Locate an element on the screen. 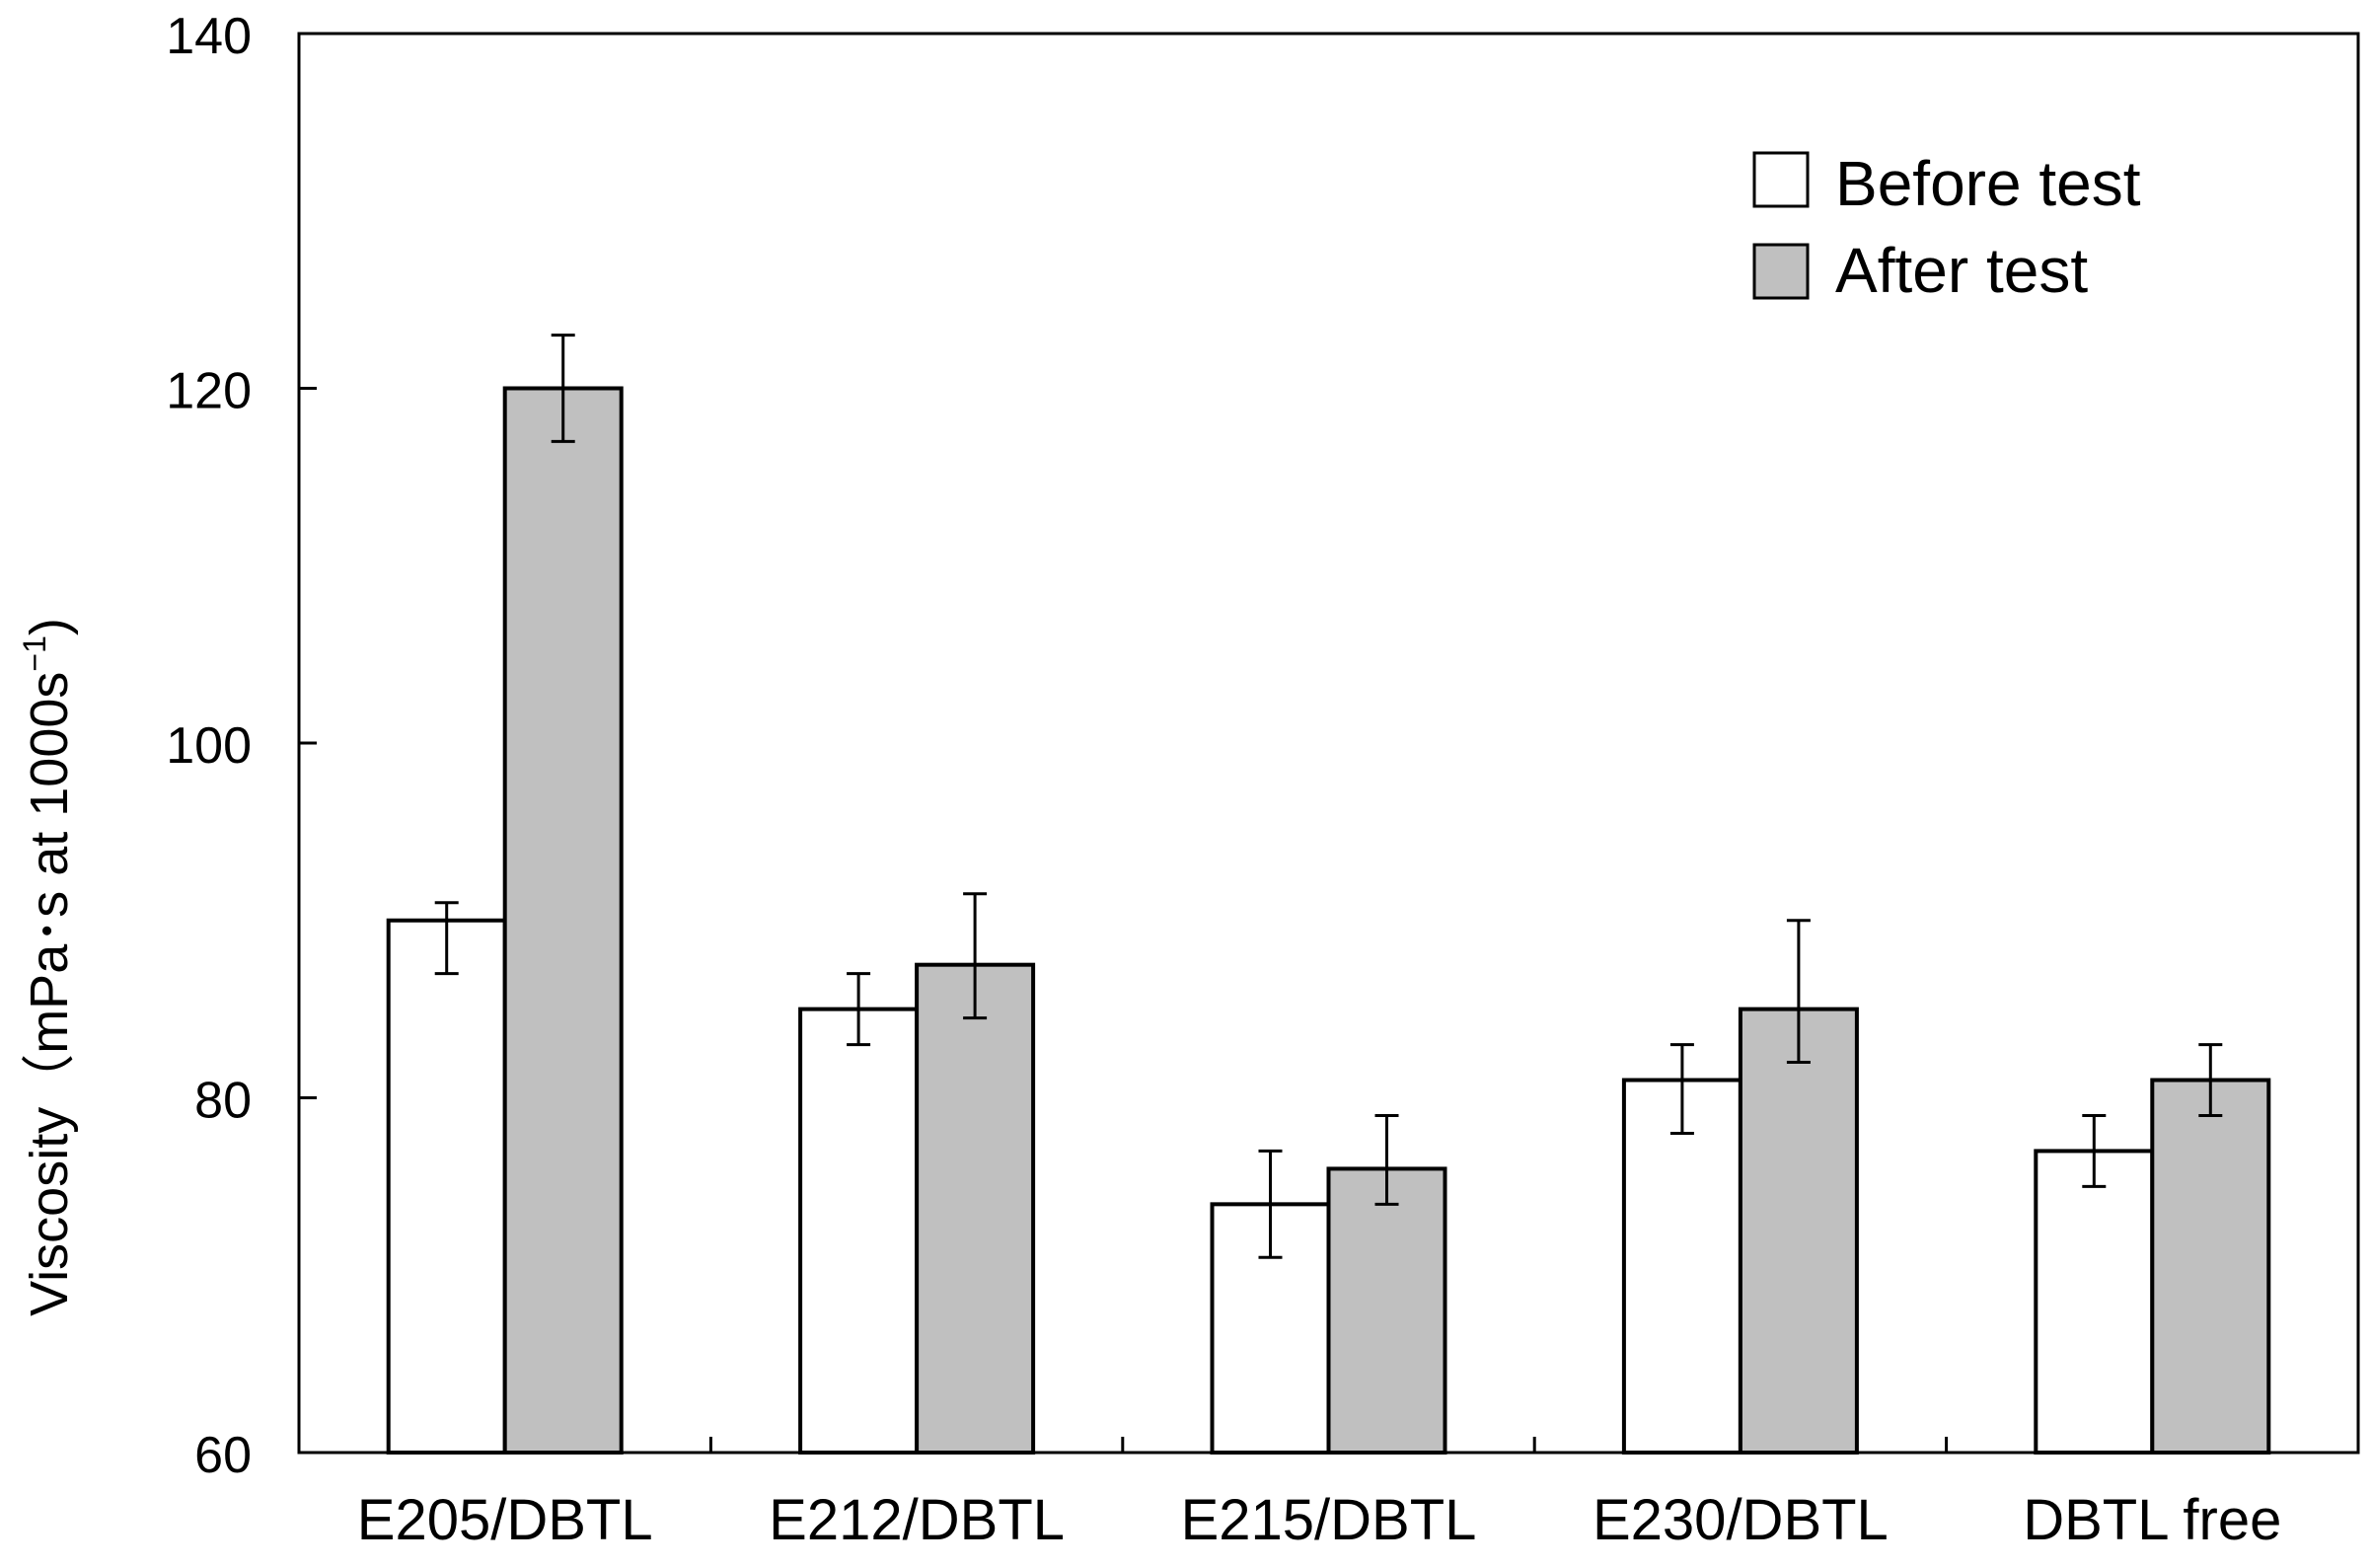  x-category-label: E212/DBTL is located at coordinates (917, 1520).